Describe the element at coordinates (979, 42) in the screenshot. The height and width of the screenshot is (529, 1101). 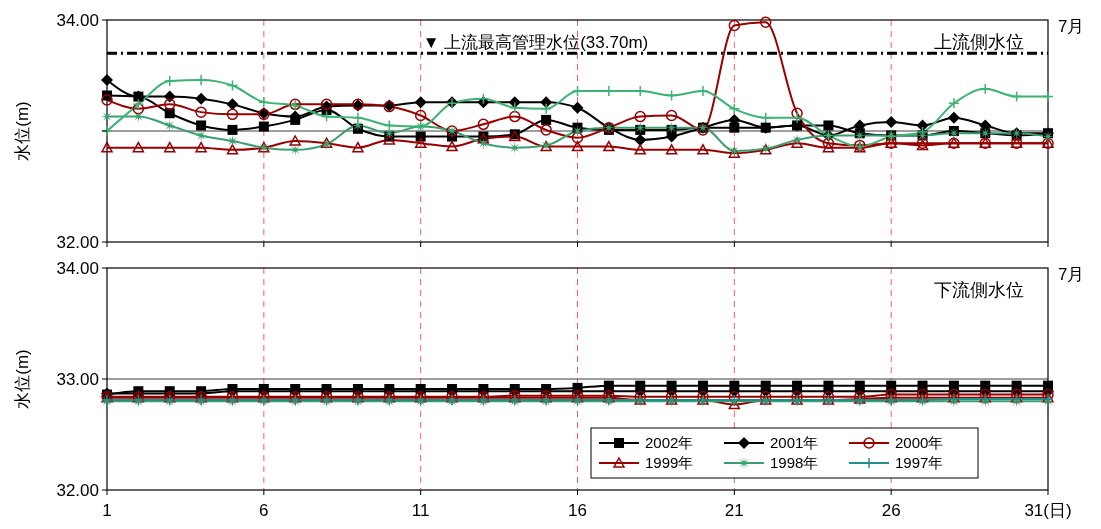
I see `annotation: 上流側水位` at that location.